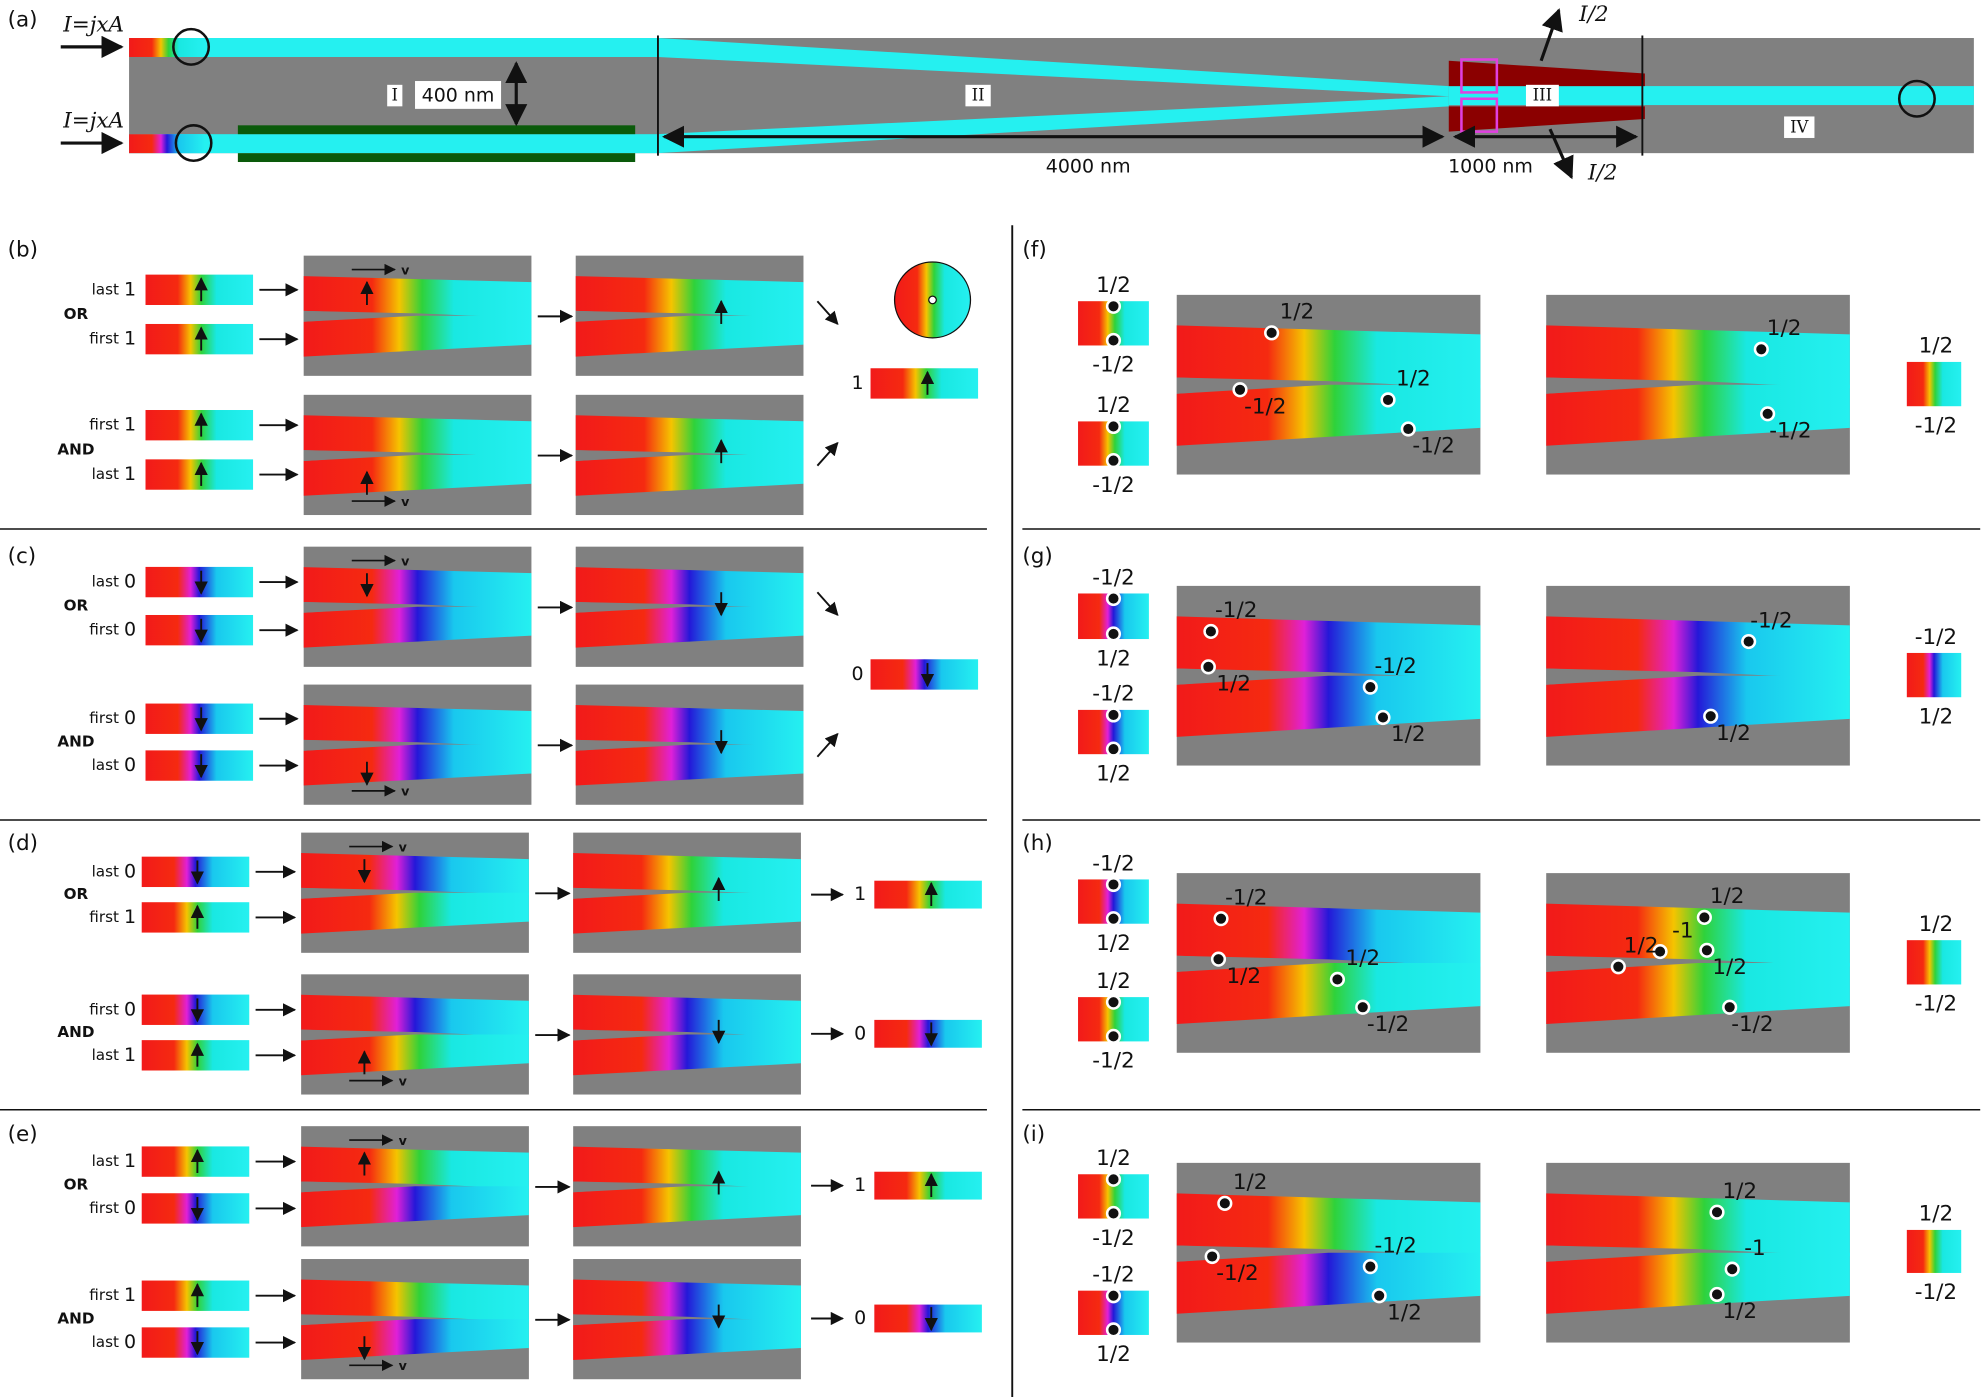 The width and height of the screenshot is (1984, 1397). I want to click on arrow, so click(1551, 35).